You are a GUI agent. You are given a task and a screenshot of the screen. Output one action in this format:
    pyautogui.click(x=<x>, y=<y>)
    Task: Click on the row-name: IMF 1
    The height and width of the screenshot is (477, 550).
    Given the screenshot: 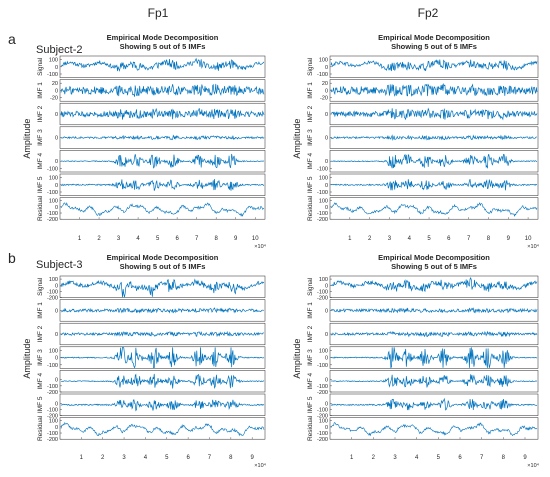 What is the action you would take?
    pyautogui.click(x=310, y=90)
    